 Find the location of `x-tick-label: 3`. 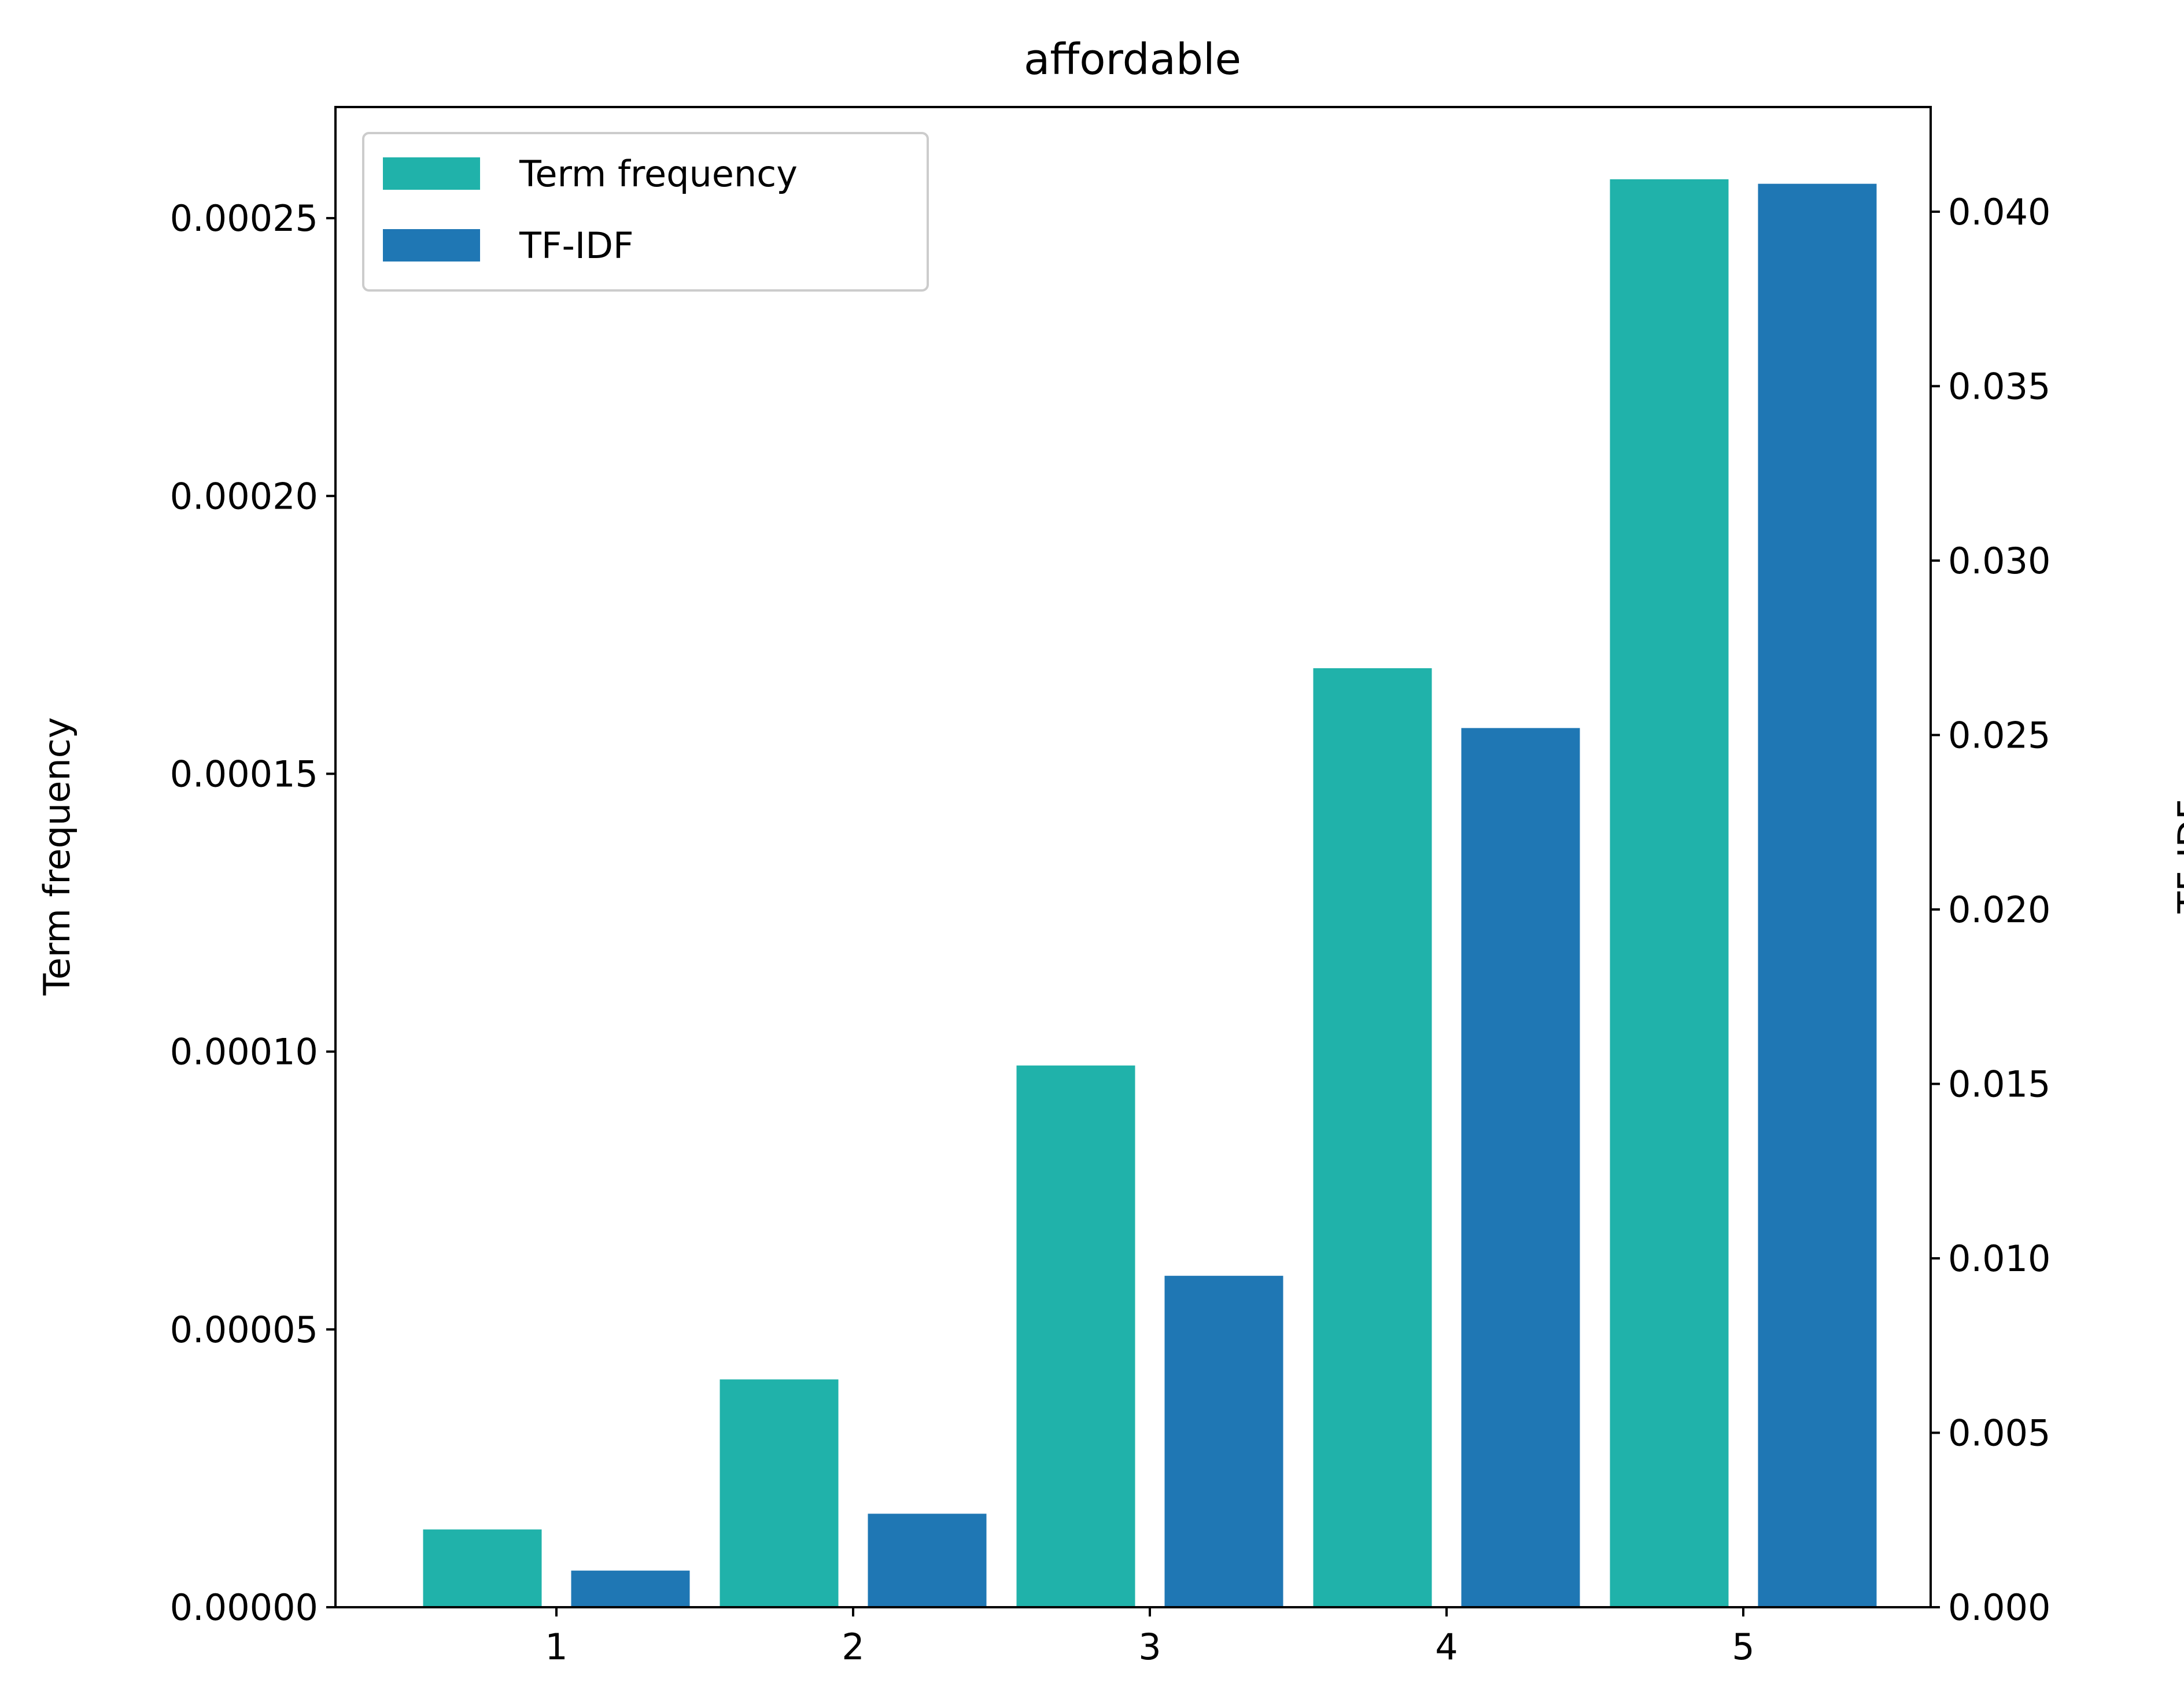

x-tick-label: 3 is located at coordinates (1149, 1647).